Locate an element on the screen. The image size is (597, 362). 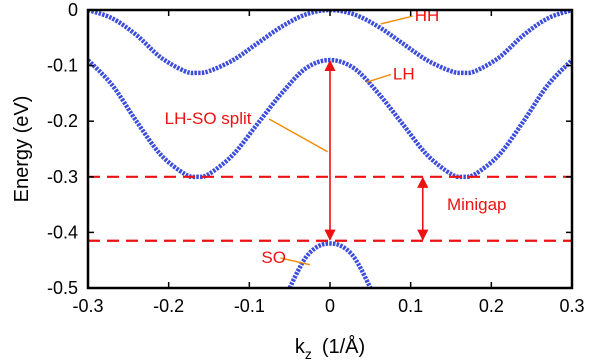
annotation-so: SO is located at coordinates (273, 257).